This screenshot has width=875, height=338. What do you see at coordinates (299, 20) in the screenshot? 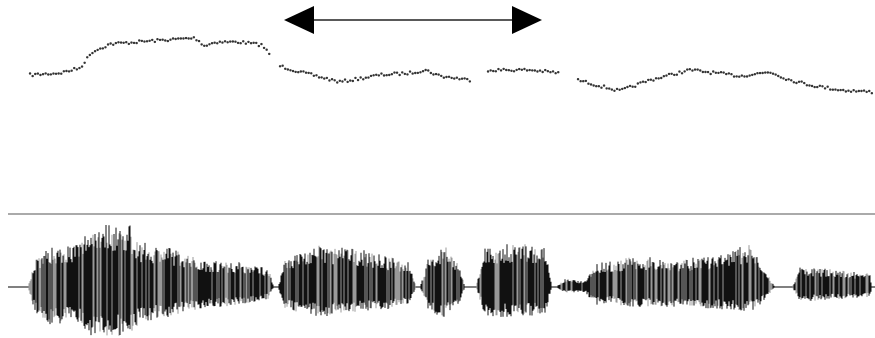
I see `arrow-head-left` at bounding box center [299, 20].